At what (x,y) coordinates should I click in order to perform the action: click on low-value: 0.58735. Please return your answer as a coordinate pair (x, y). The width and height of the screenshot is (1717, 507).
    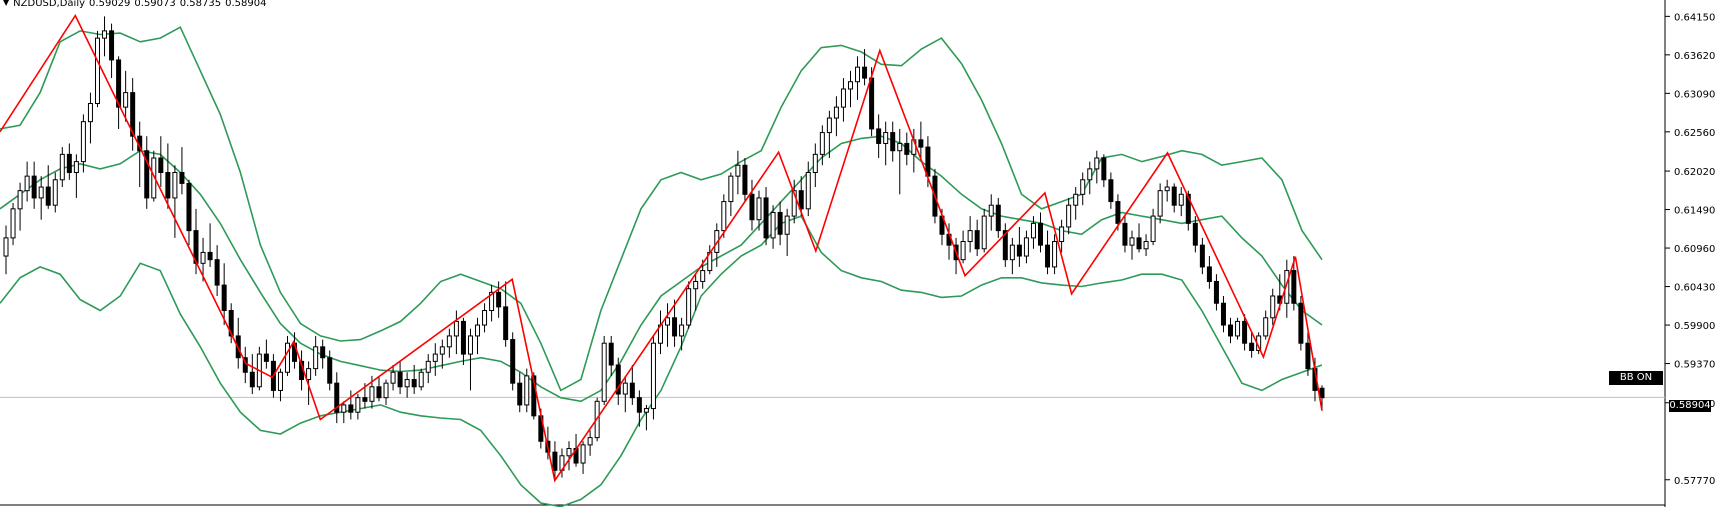
    Looking at the image, I should click on (200, 4).